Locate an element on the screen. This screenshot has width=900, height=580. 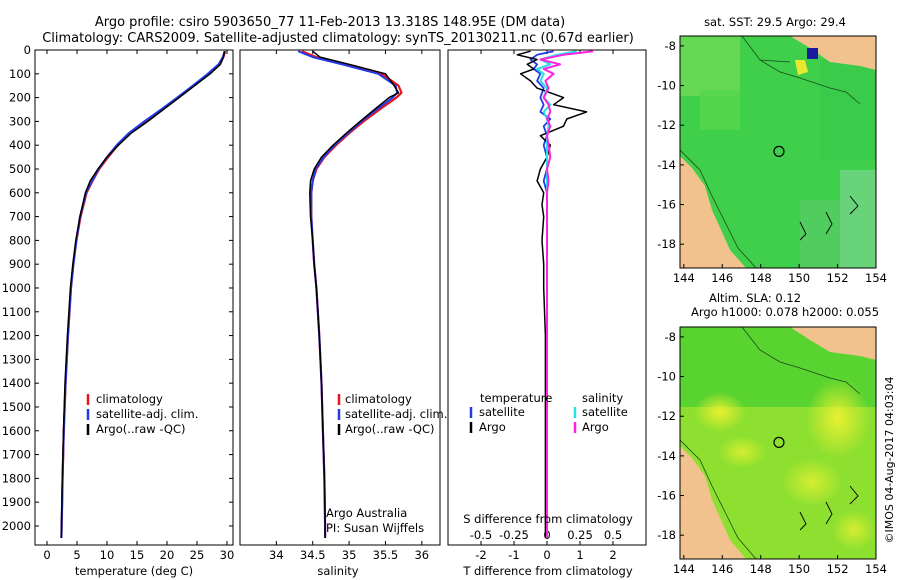
x-tick-label: 0 is located at coordinates (546, 555).